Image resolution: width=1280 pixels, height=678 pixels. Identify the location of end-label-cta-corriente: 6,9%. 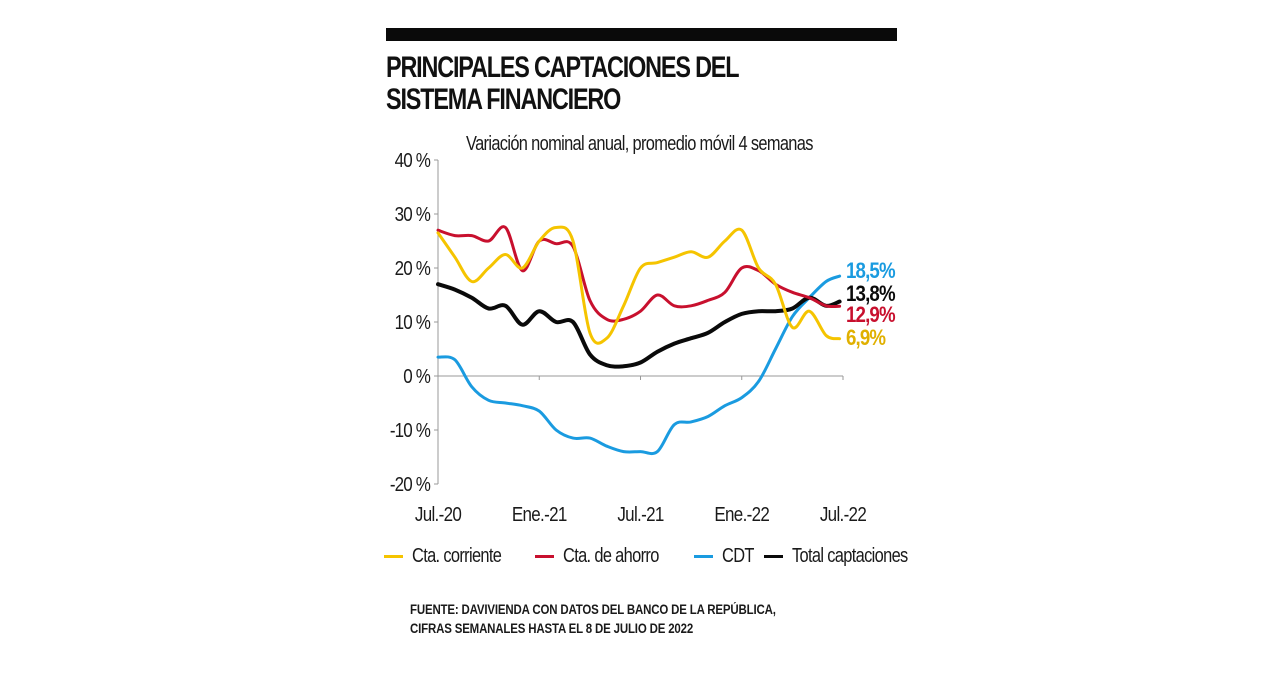
(866, 339).